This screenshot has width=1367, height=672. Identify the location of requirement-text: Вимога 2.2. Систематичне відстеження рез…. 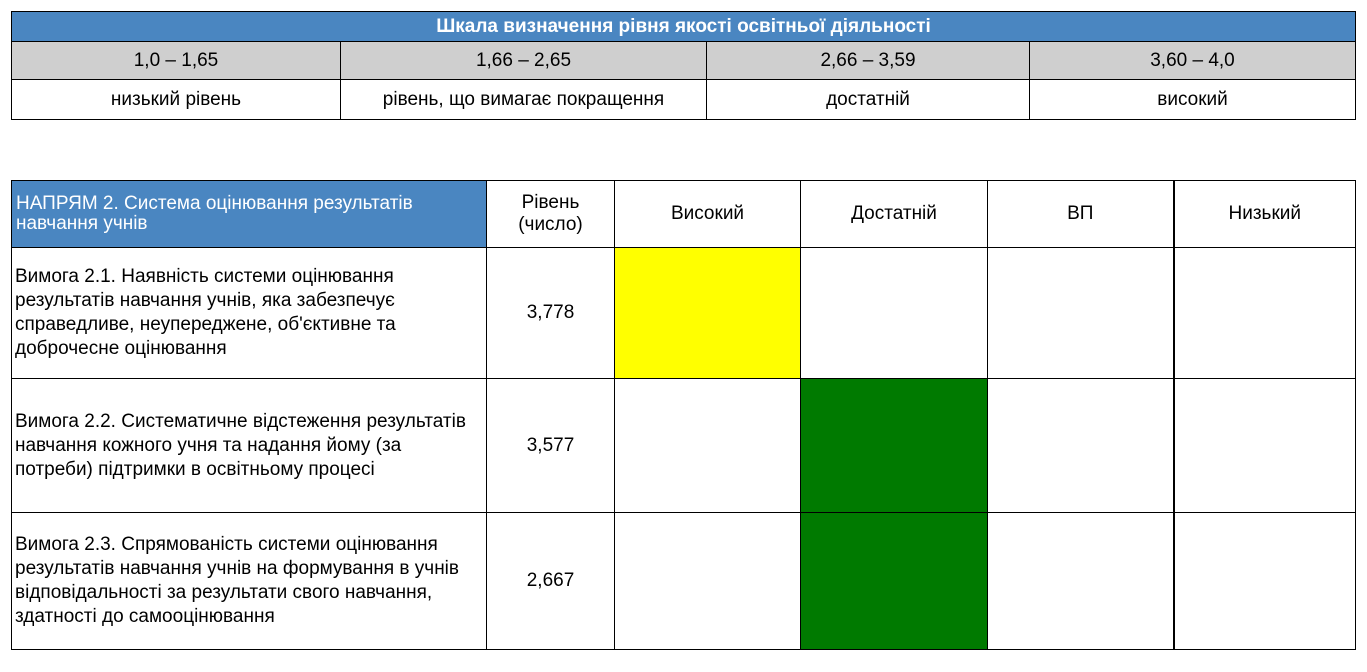
(249, 445).